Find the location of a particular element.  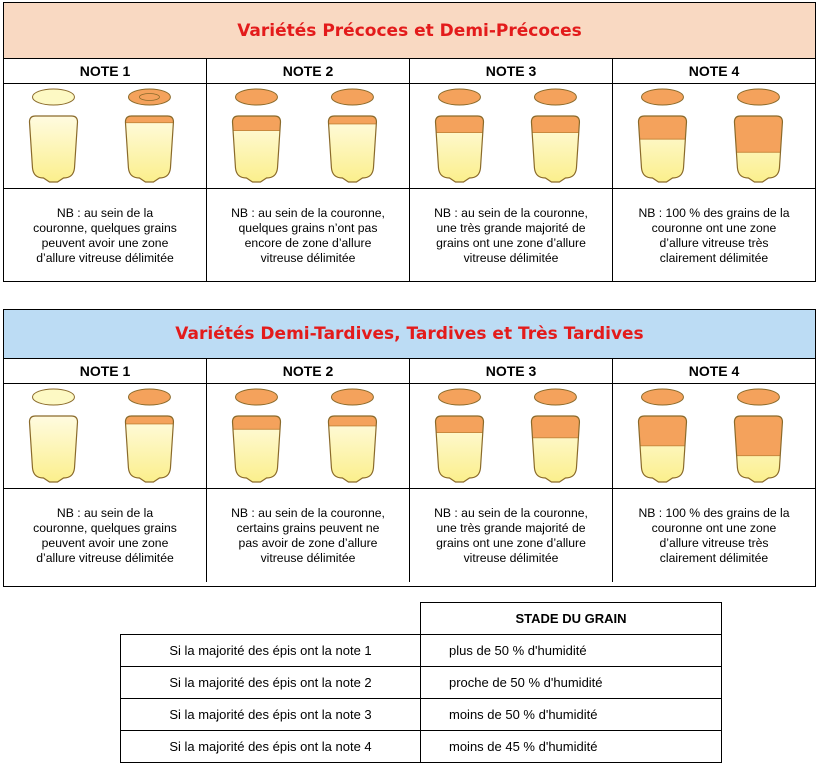

note-header: NOTE 1 is located at coordinates (105, 71).